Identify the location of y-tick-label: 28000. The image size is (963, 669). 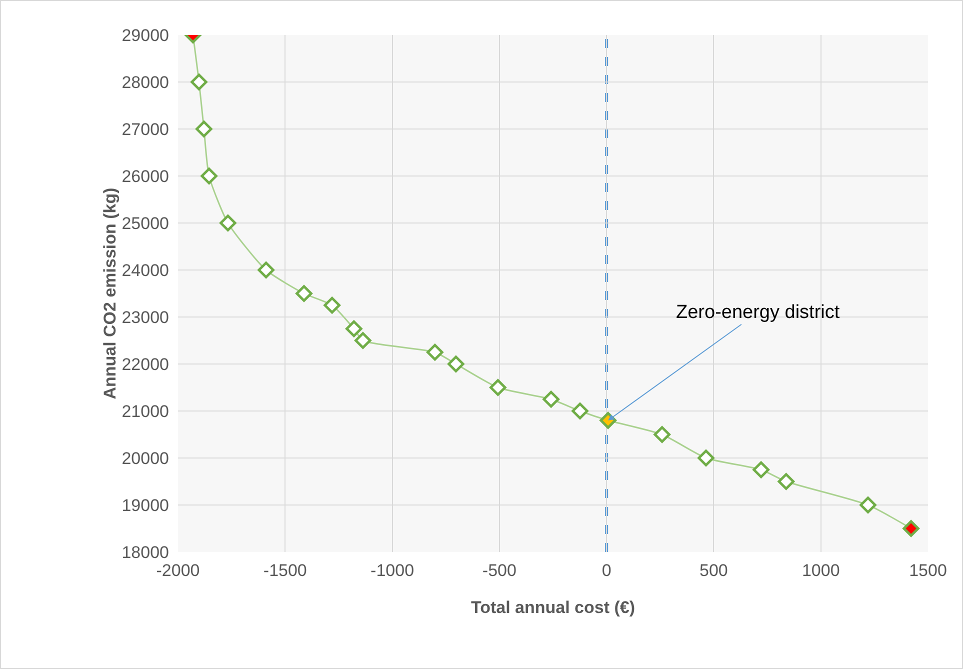
(145, 82).